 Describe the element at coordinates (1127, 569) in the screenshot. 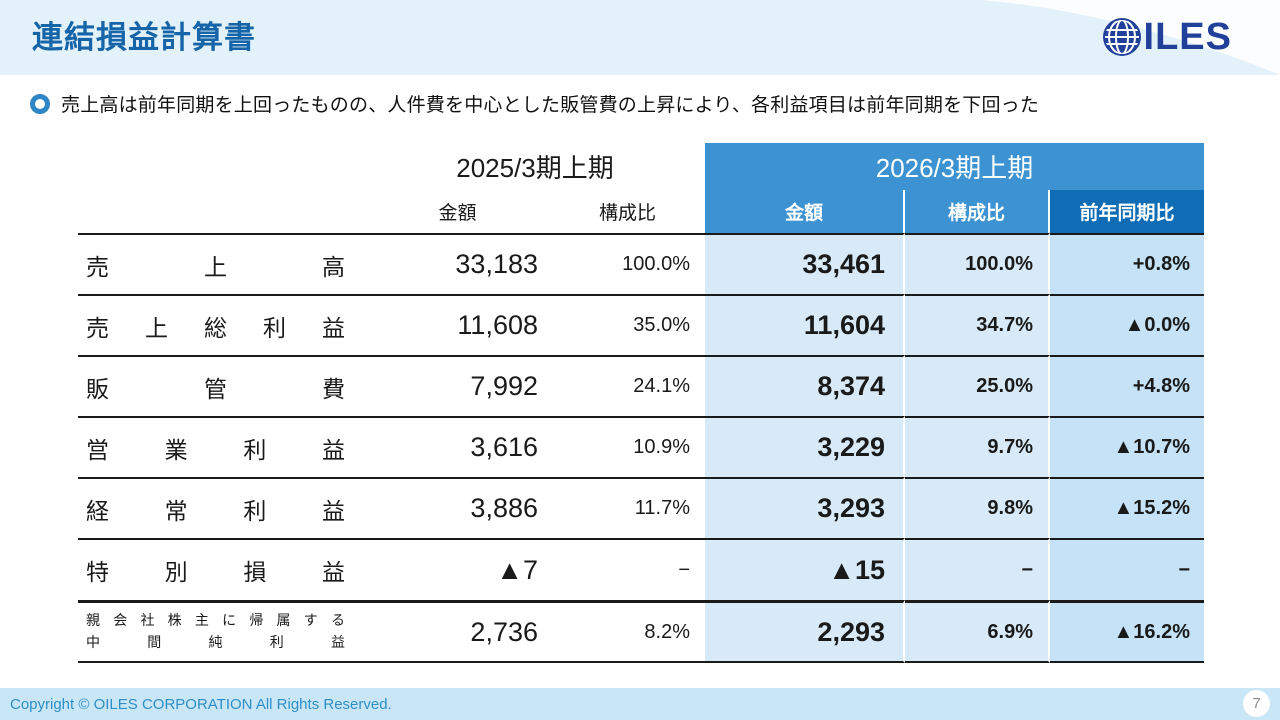

I see `yoy-cell: −` at that location.